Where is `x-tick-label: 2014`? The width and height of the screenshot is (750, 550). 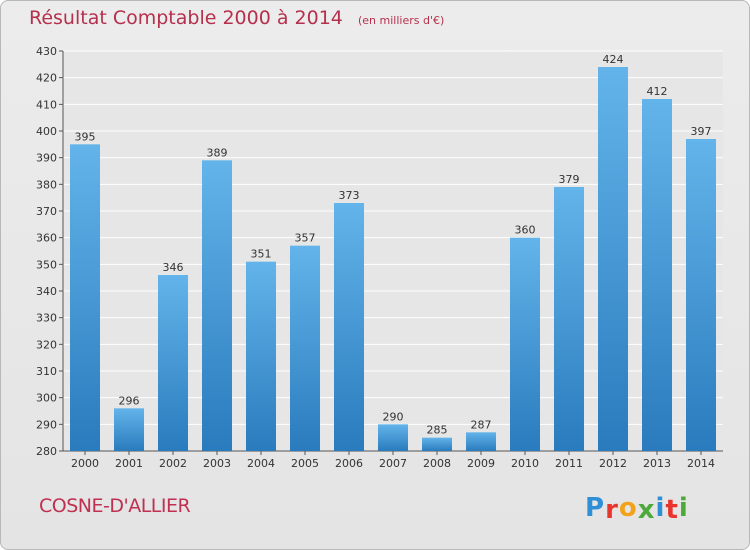
x-tick-label: 2014 is located at coordinates (701, 463).